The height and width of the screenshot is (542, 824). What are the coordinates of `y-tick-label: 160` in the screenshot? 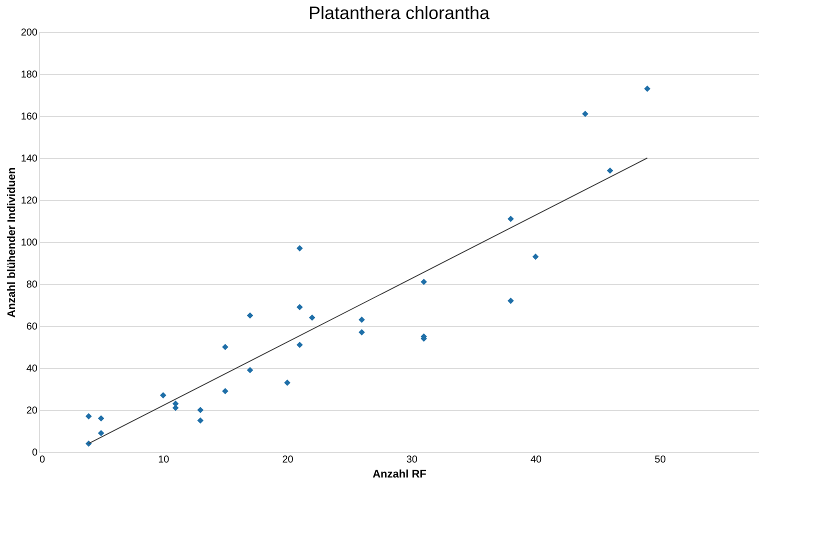 It's located at (29, 117).